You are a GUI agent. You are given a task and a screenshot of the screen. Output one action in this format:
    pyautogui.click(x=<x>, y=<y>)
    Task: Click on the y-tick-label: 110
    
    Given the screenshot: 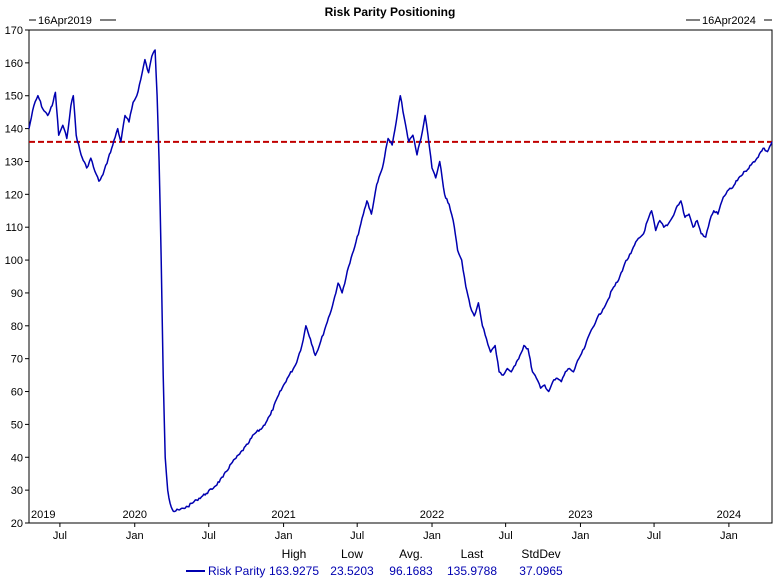 What is the action you would take?
    pyautogui.click(x=14, y=228)
    